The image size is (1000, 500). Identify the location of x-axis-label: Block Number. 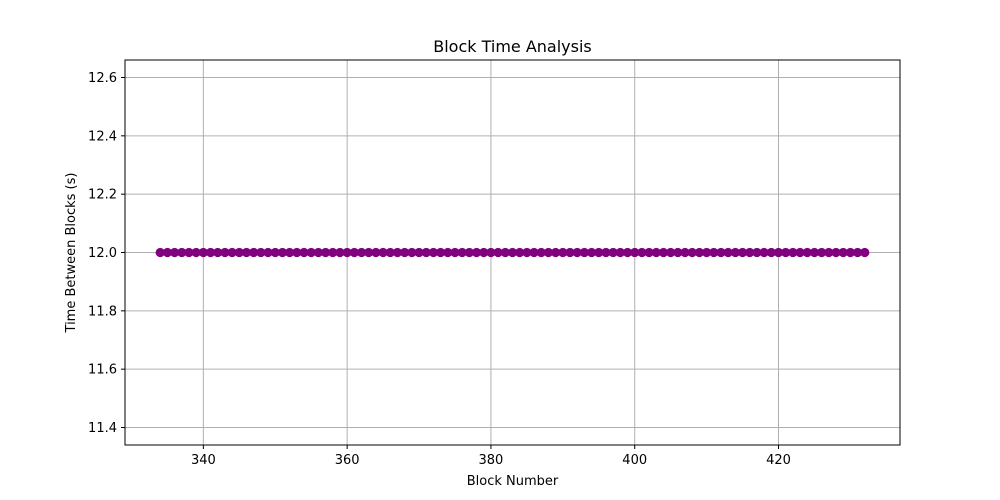
(513, 481).